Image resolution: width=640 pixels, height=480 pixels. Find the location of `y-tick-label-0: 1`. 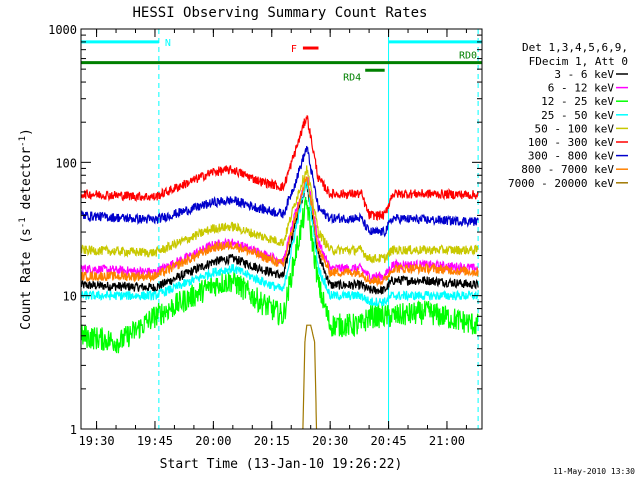

y-tick-label-0: 1 is located at coordinates (73, 430).